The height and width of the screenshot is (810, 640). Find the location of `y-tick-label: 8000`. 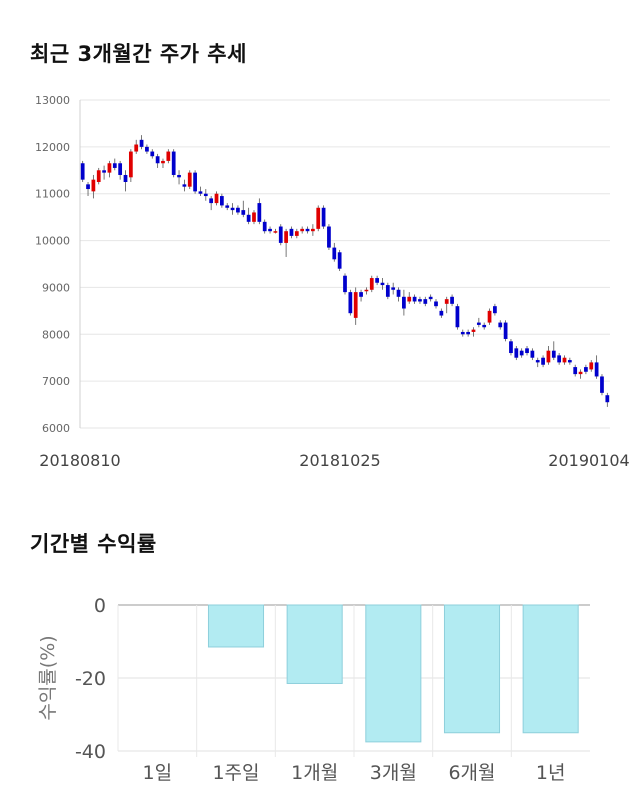

y-tick-label: 8000 is located at coordinates (56, 334).